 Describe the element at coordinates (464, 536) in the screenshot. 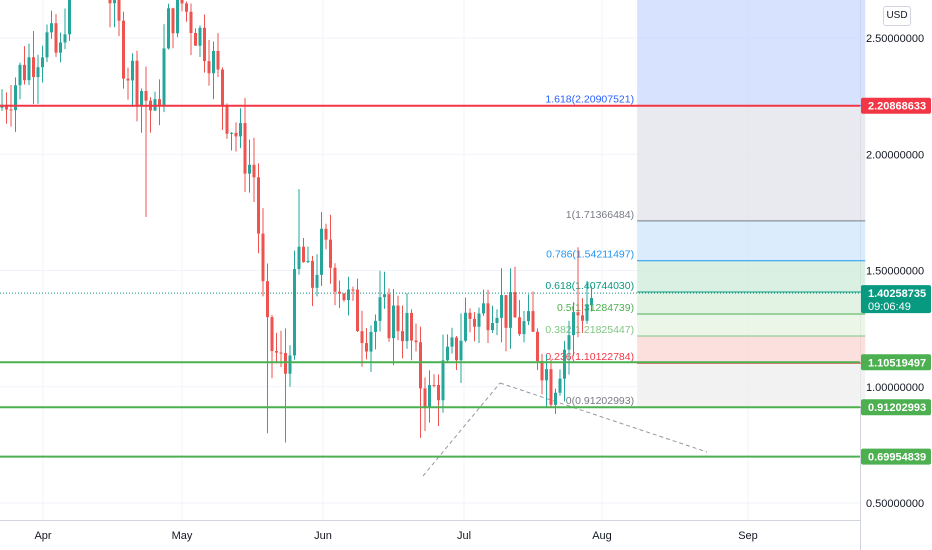

I see `x-tick-label-jul: Jul` at that location.